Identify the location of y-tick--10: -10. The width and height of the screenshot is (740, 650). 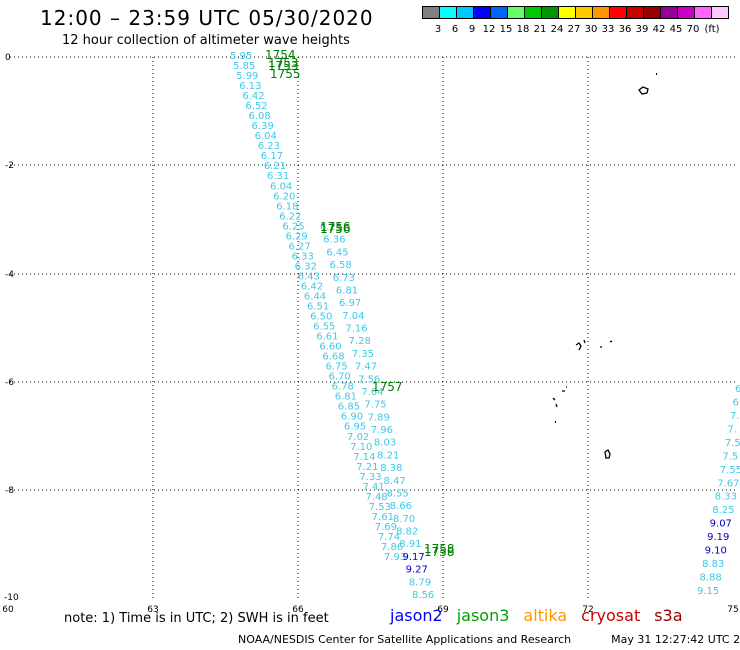
(11, 598).